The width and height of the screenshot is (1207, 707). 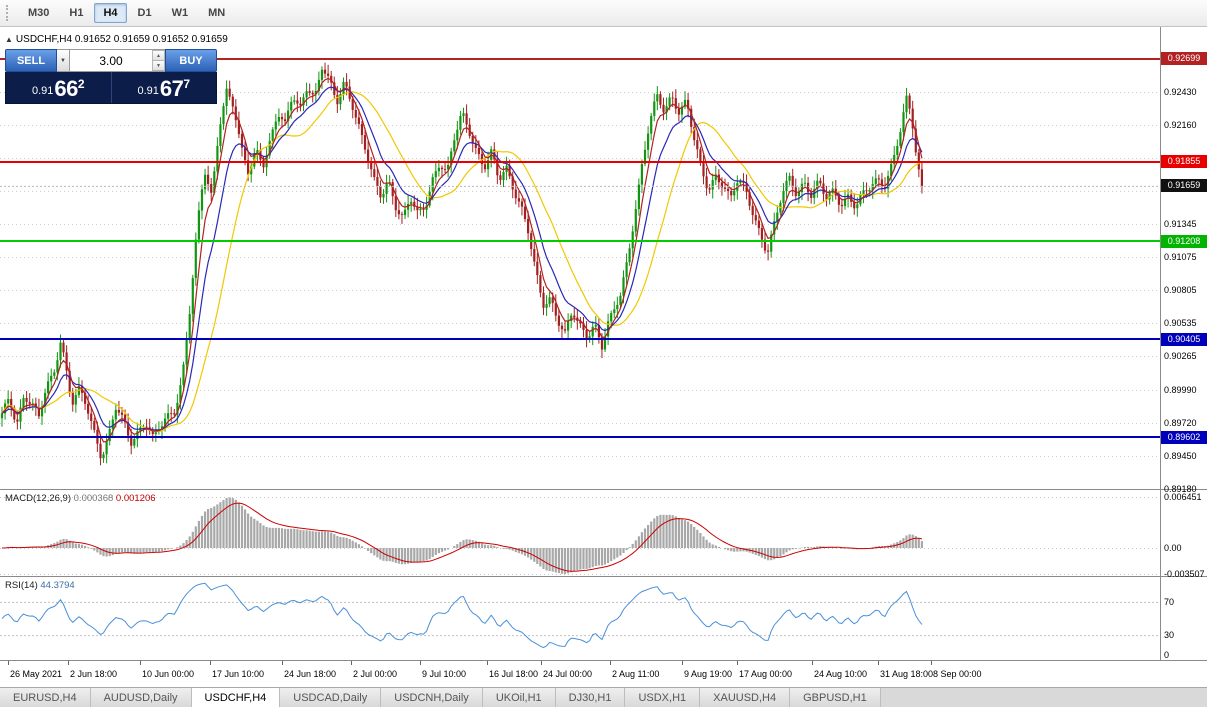 I want to click on rsi-line, so click(x=462, y=615).